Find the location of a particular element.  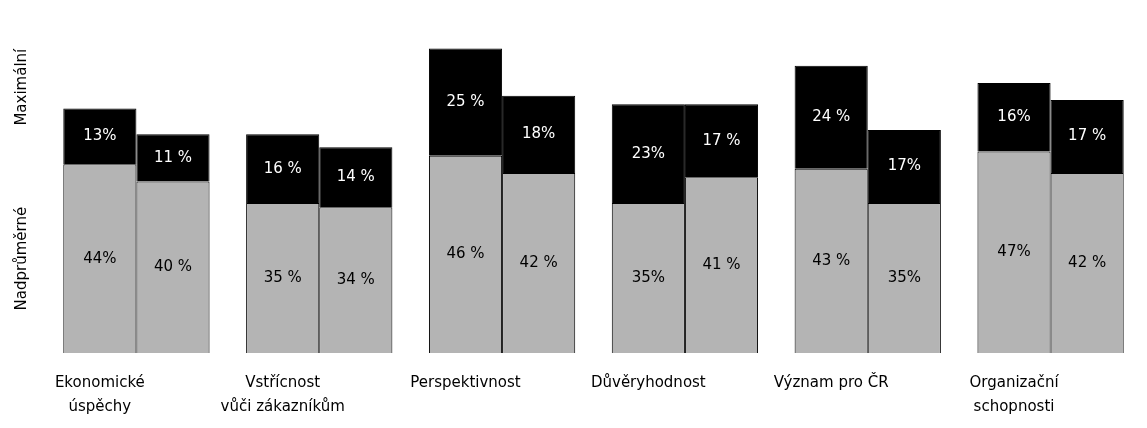

data-label: 16 % is located at coordinates (282, 167).